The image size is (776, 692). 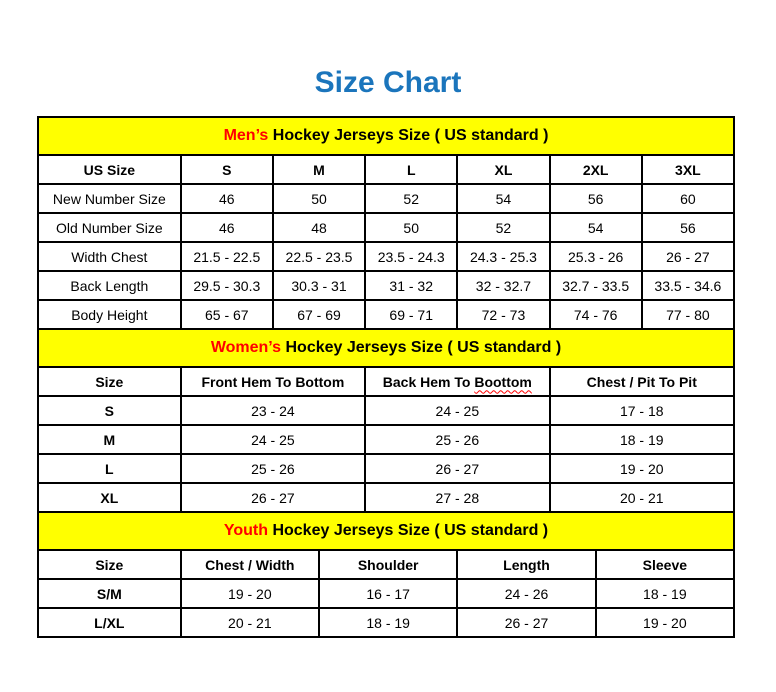 What do you see at coordinates (421, 347) in the screenshot?
I see `womens-banner-text: Hockey Jerseys Size ( US standard )` at bounding box center [421, 347].